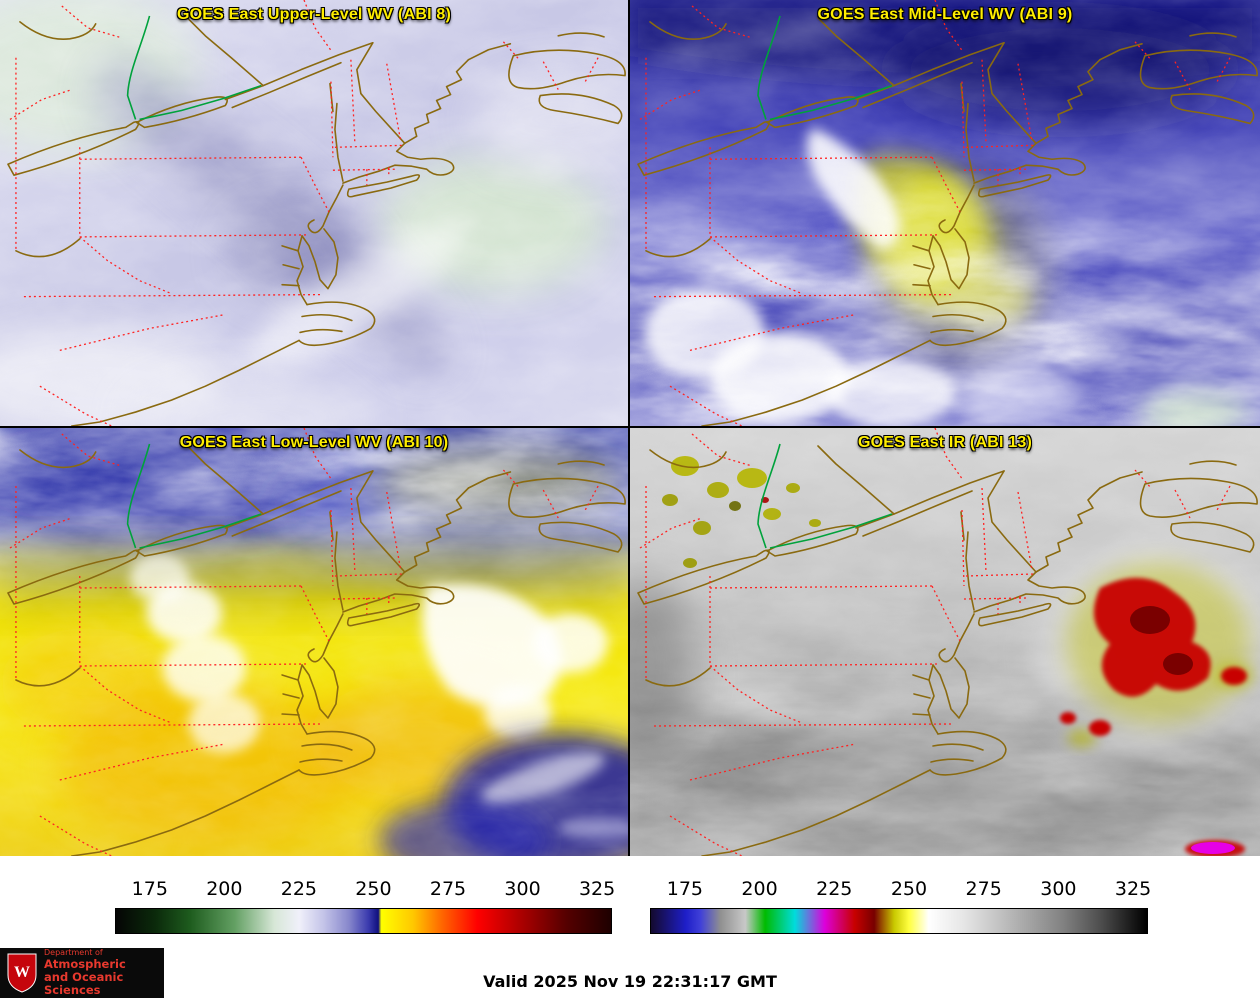 This screenshot has height=999, width=1260. Describe the element at coordinates (630, 981) in the screenshot. I see `valid-timestamp: Valid 2025 Nov 19 22:31:17 GMT` at that location.